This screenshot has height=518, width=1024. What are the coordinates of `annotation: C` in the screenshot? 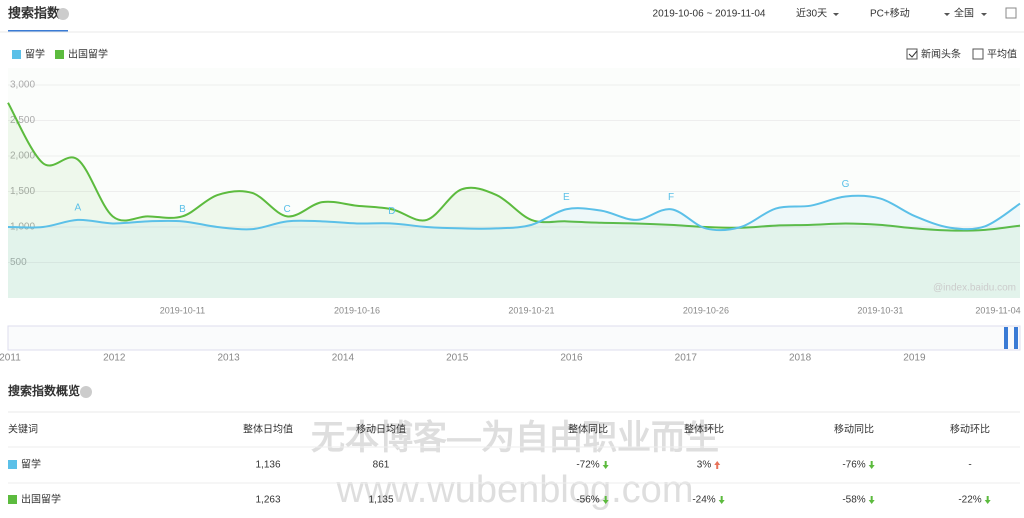 It's located at (287, 209).